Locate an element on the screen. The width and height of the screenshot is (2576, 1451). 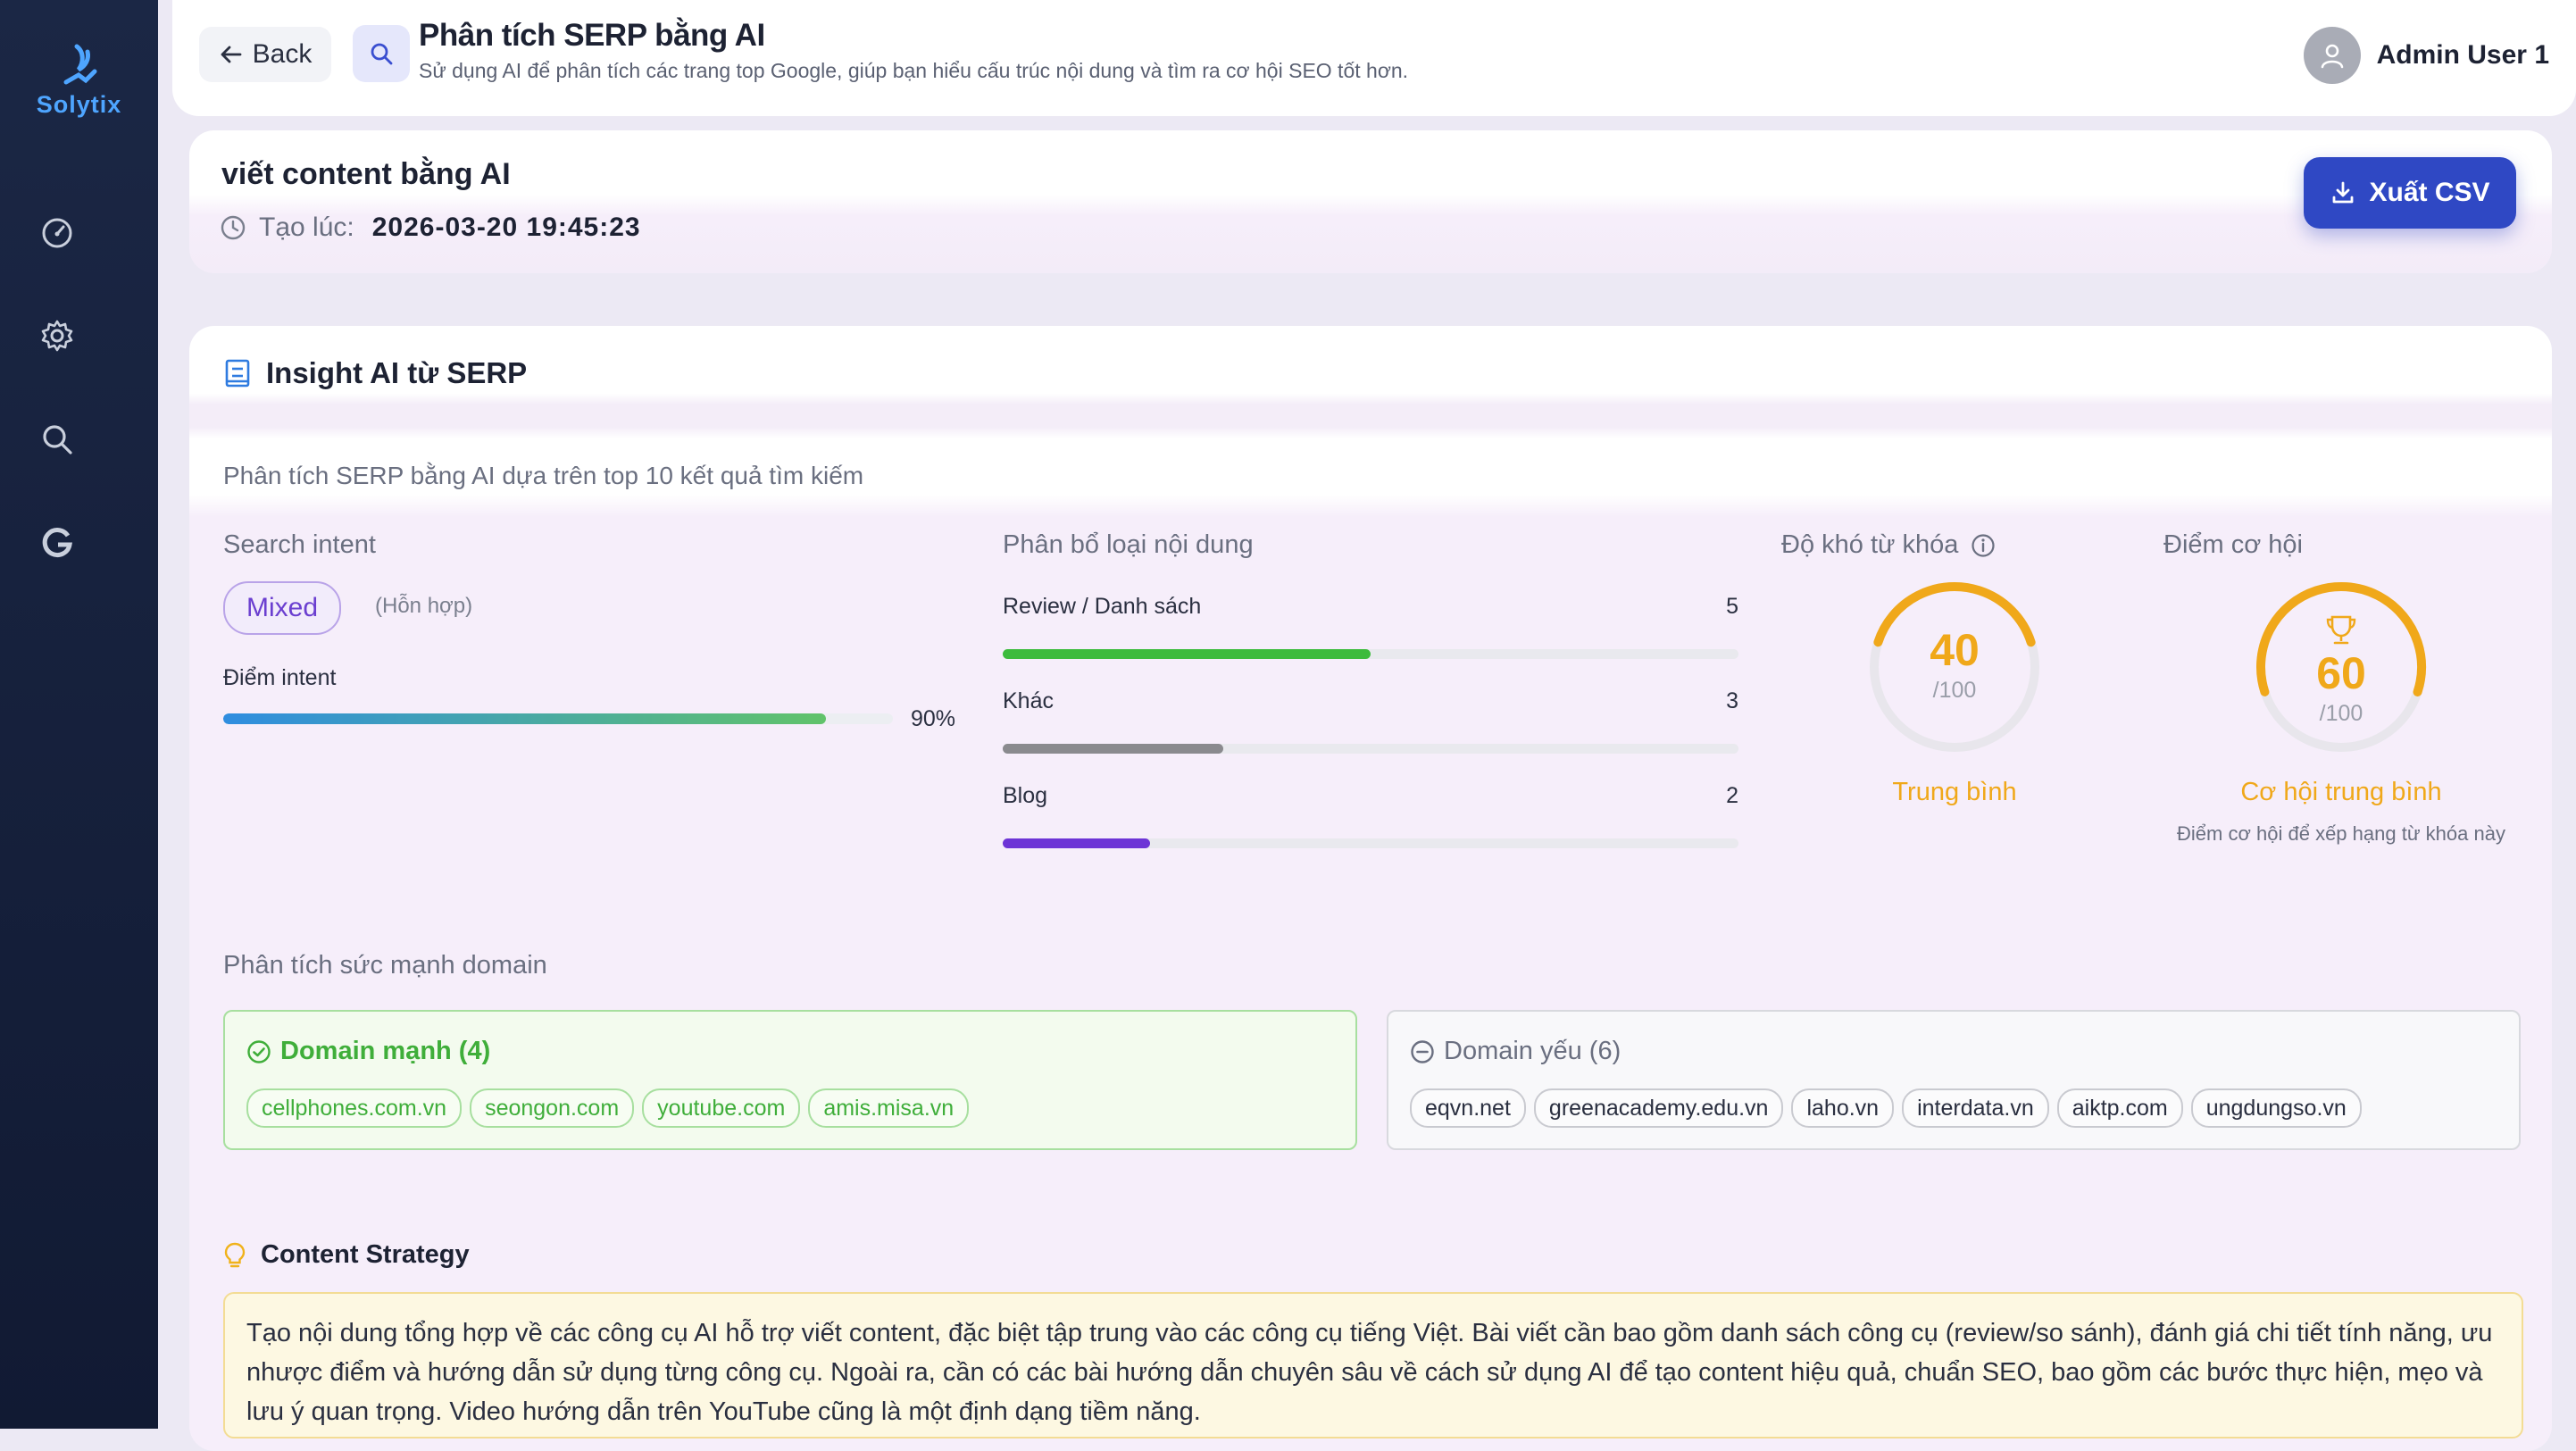
lightbulb-icon is located at coordinates (235, 1254).